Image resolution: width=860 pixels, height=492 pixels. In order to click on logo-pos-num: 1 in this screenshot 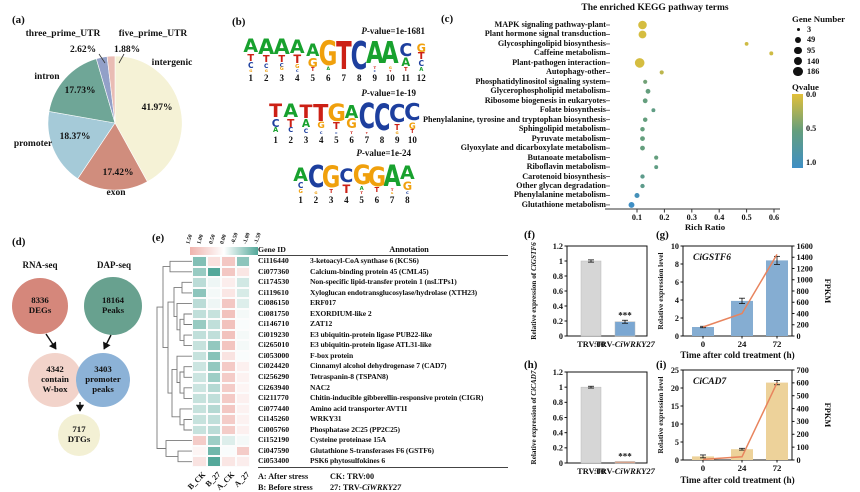, I will do `click(275, 140)`.